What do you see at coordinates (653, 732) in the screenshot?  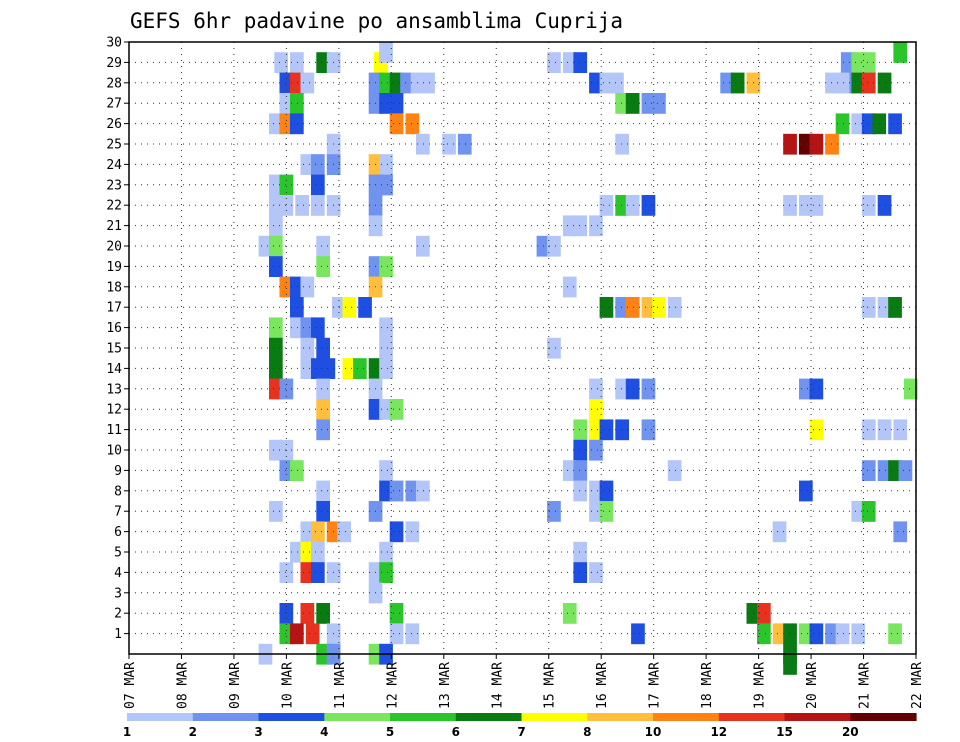 I see `colorbar-label-10: 10` at bounding box center [653, 732].